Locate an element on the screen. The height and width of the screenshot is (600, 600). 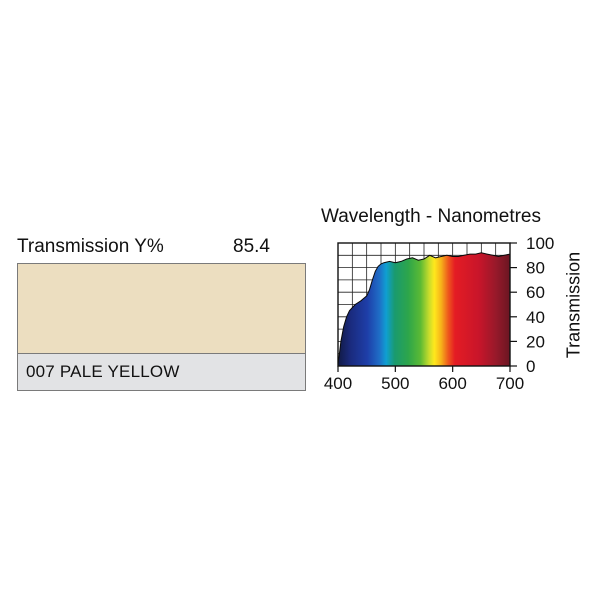
transmission-row: Transmission Y% 85.4 is located at coordinates (161, 249).